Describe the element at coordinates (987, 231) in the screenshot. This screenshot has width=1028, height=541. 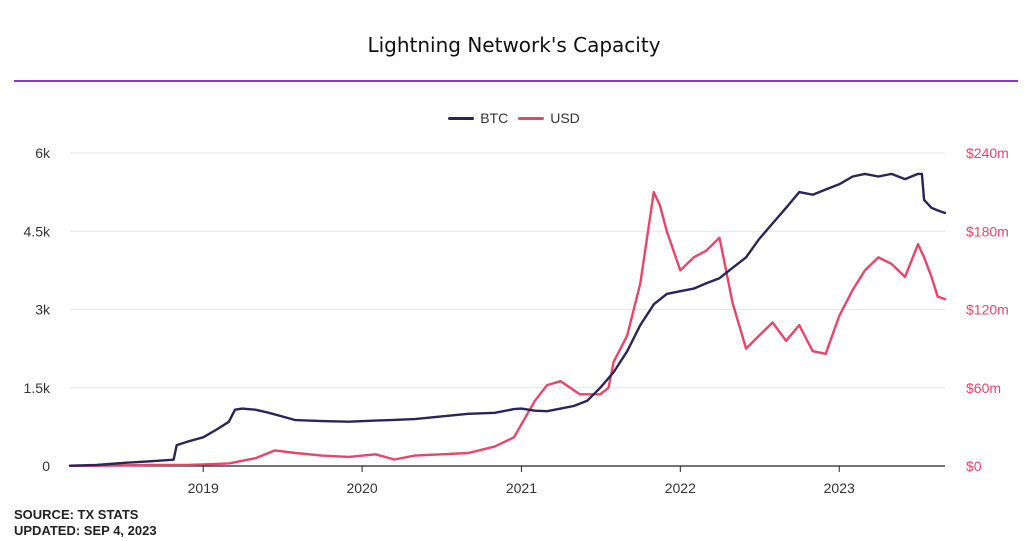
I see `y-right-tick-label: $180m` at that location.